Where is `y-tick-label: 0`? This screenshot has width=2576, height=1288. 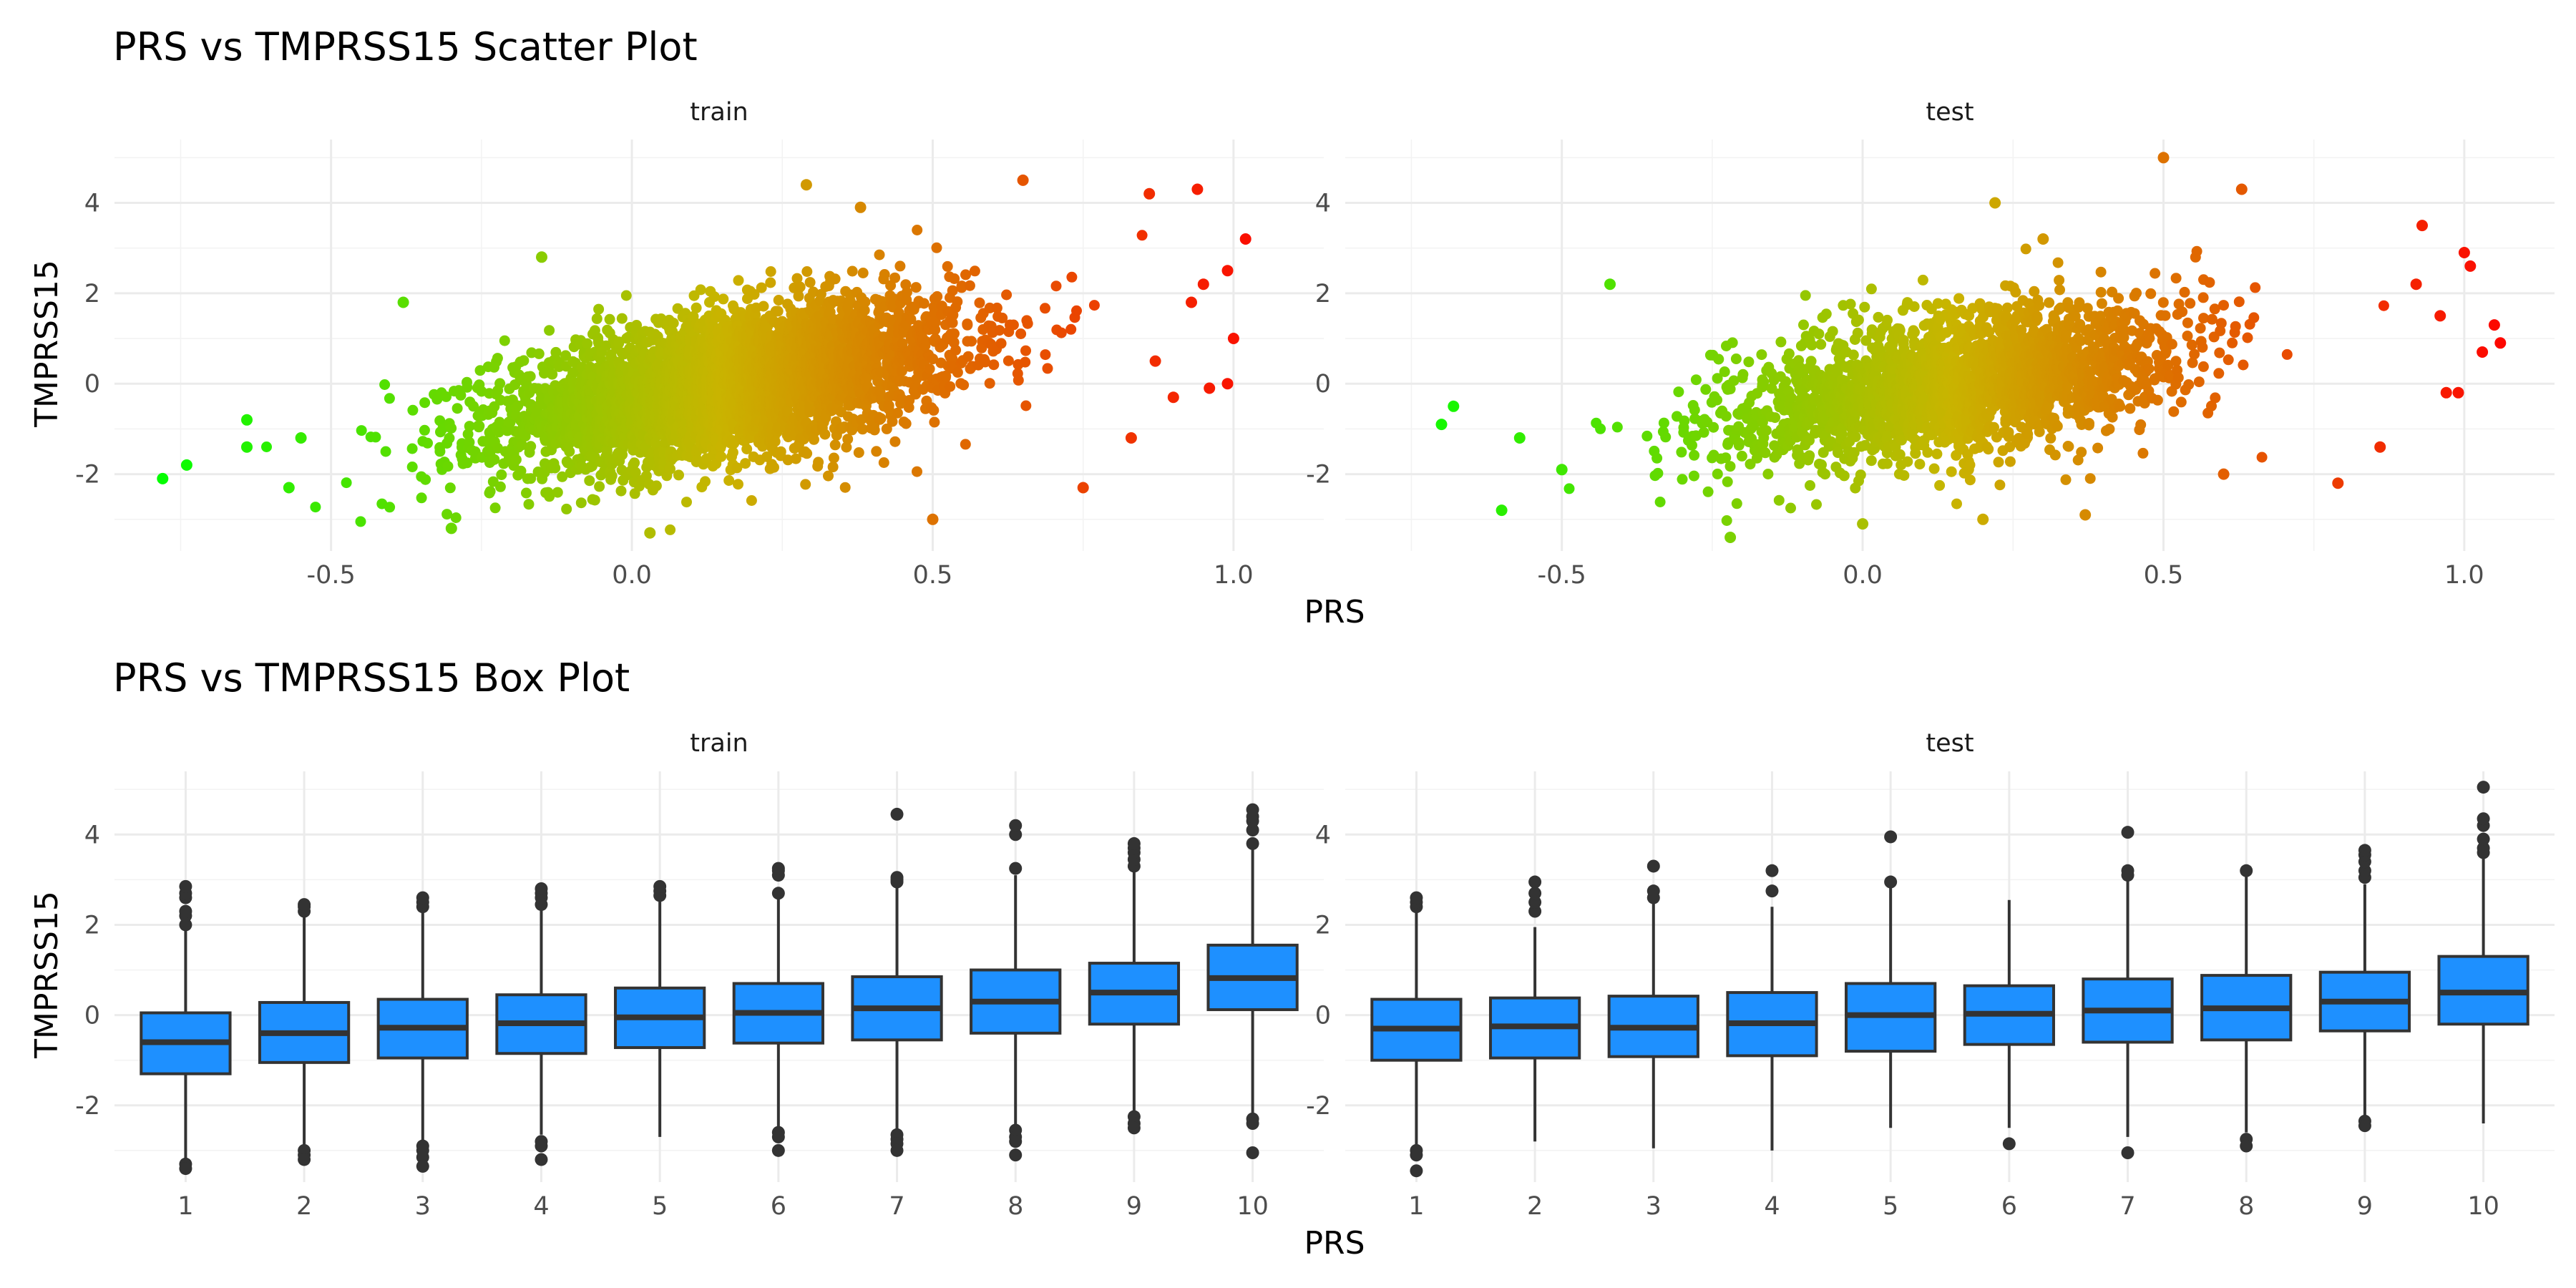
y-tick-label: 0 is located at coordinates (92, 384).